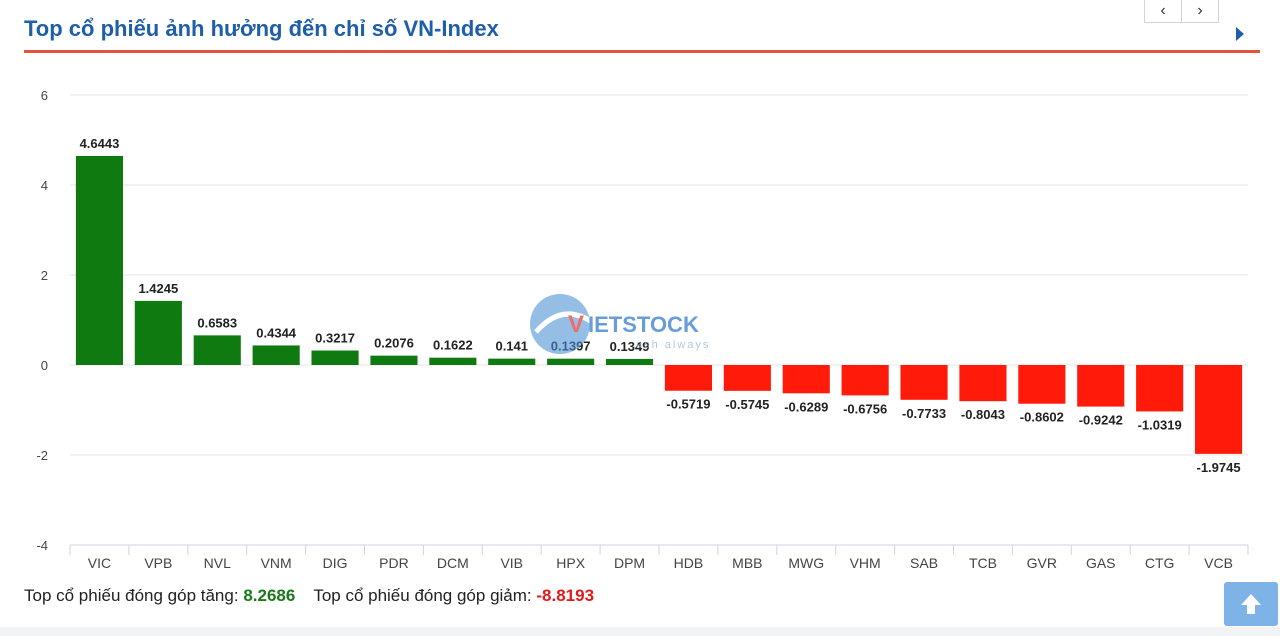 Image resolution: width=1280 pixels, height=636 pixels. Describe the element at coordinates (1219, 467) in the screenshot. I see `data-label: -1.9745` at that location.